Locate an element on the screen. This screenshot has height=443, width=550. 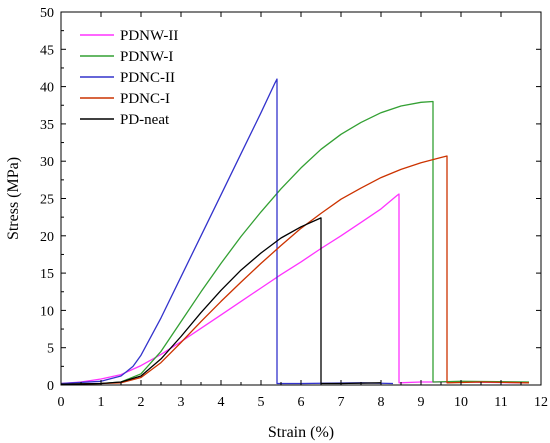
legend-label-pdnw-i: PDNW-I is located at coordinates (146, 57).